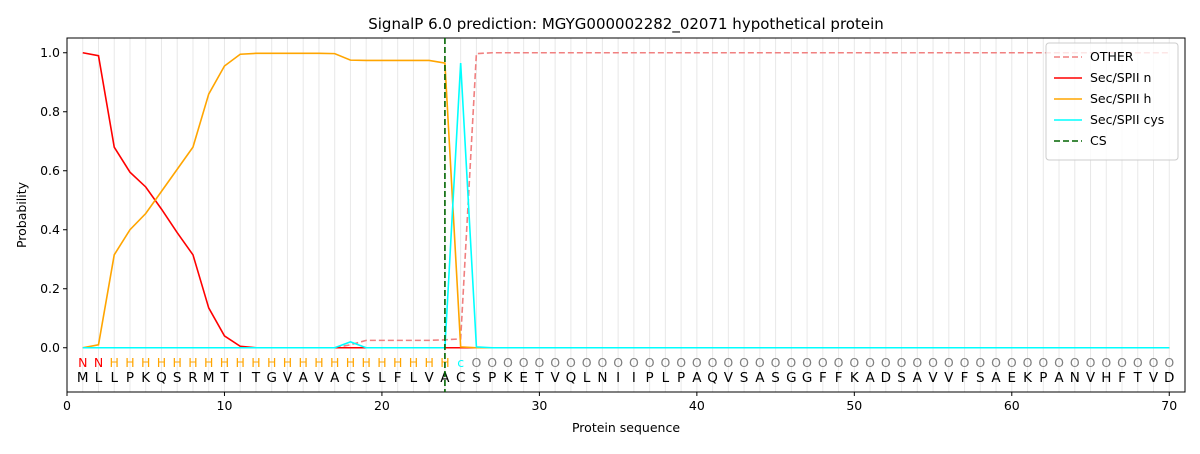  Describe the element at coordinates (192, 378) in the screenshot. I see `residue-label: R` at that location.